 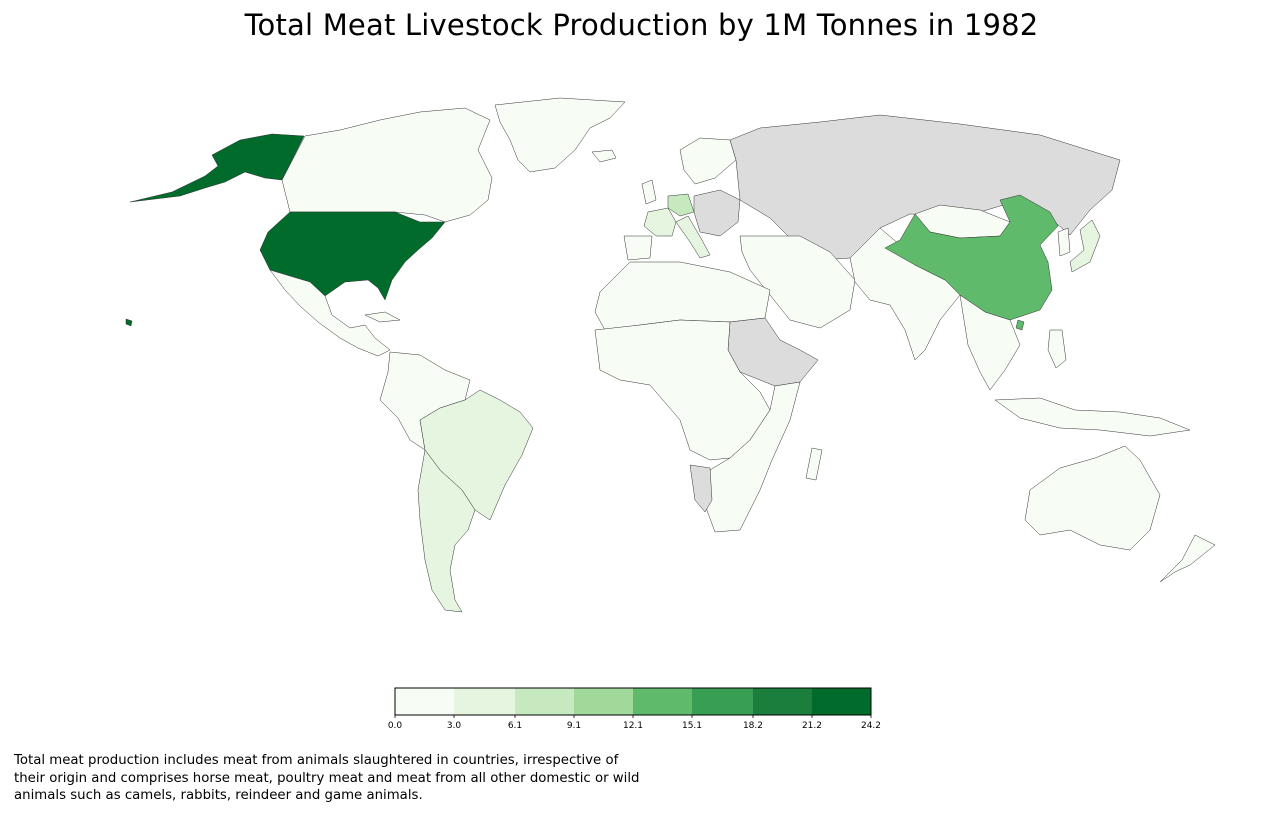 I want to click on region-greenland, so click(x=560, y=135).